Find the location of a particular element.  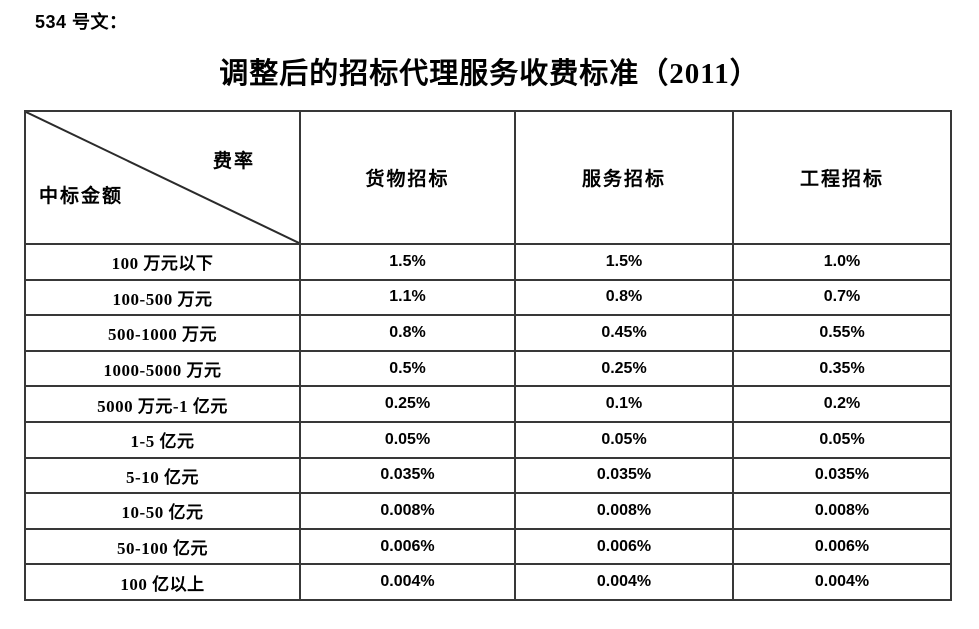

row-label-cell: 10-50 亿元 is located at coordinates (162, 511).